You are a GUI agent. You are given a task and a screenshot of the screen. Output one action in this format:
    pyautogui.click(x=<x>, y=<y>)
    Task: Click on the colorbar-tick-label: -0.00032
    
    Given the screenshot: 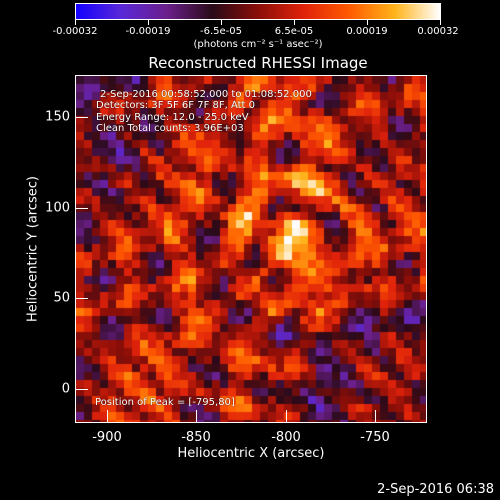 What is the action you would take?
    pyautogui.click(x=75, y=31)
    